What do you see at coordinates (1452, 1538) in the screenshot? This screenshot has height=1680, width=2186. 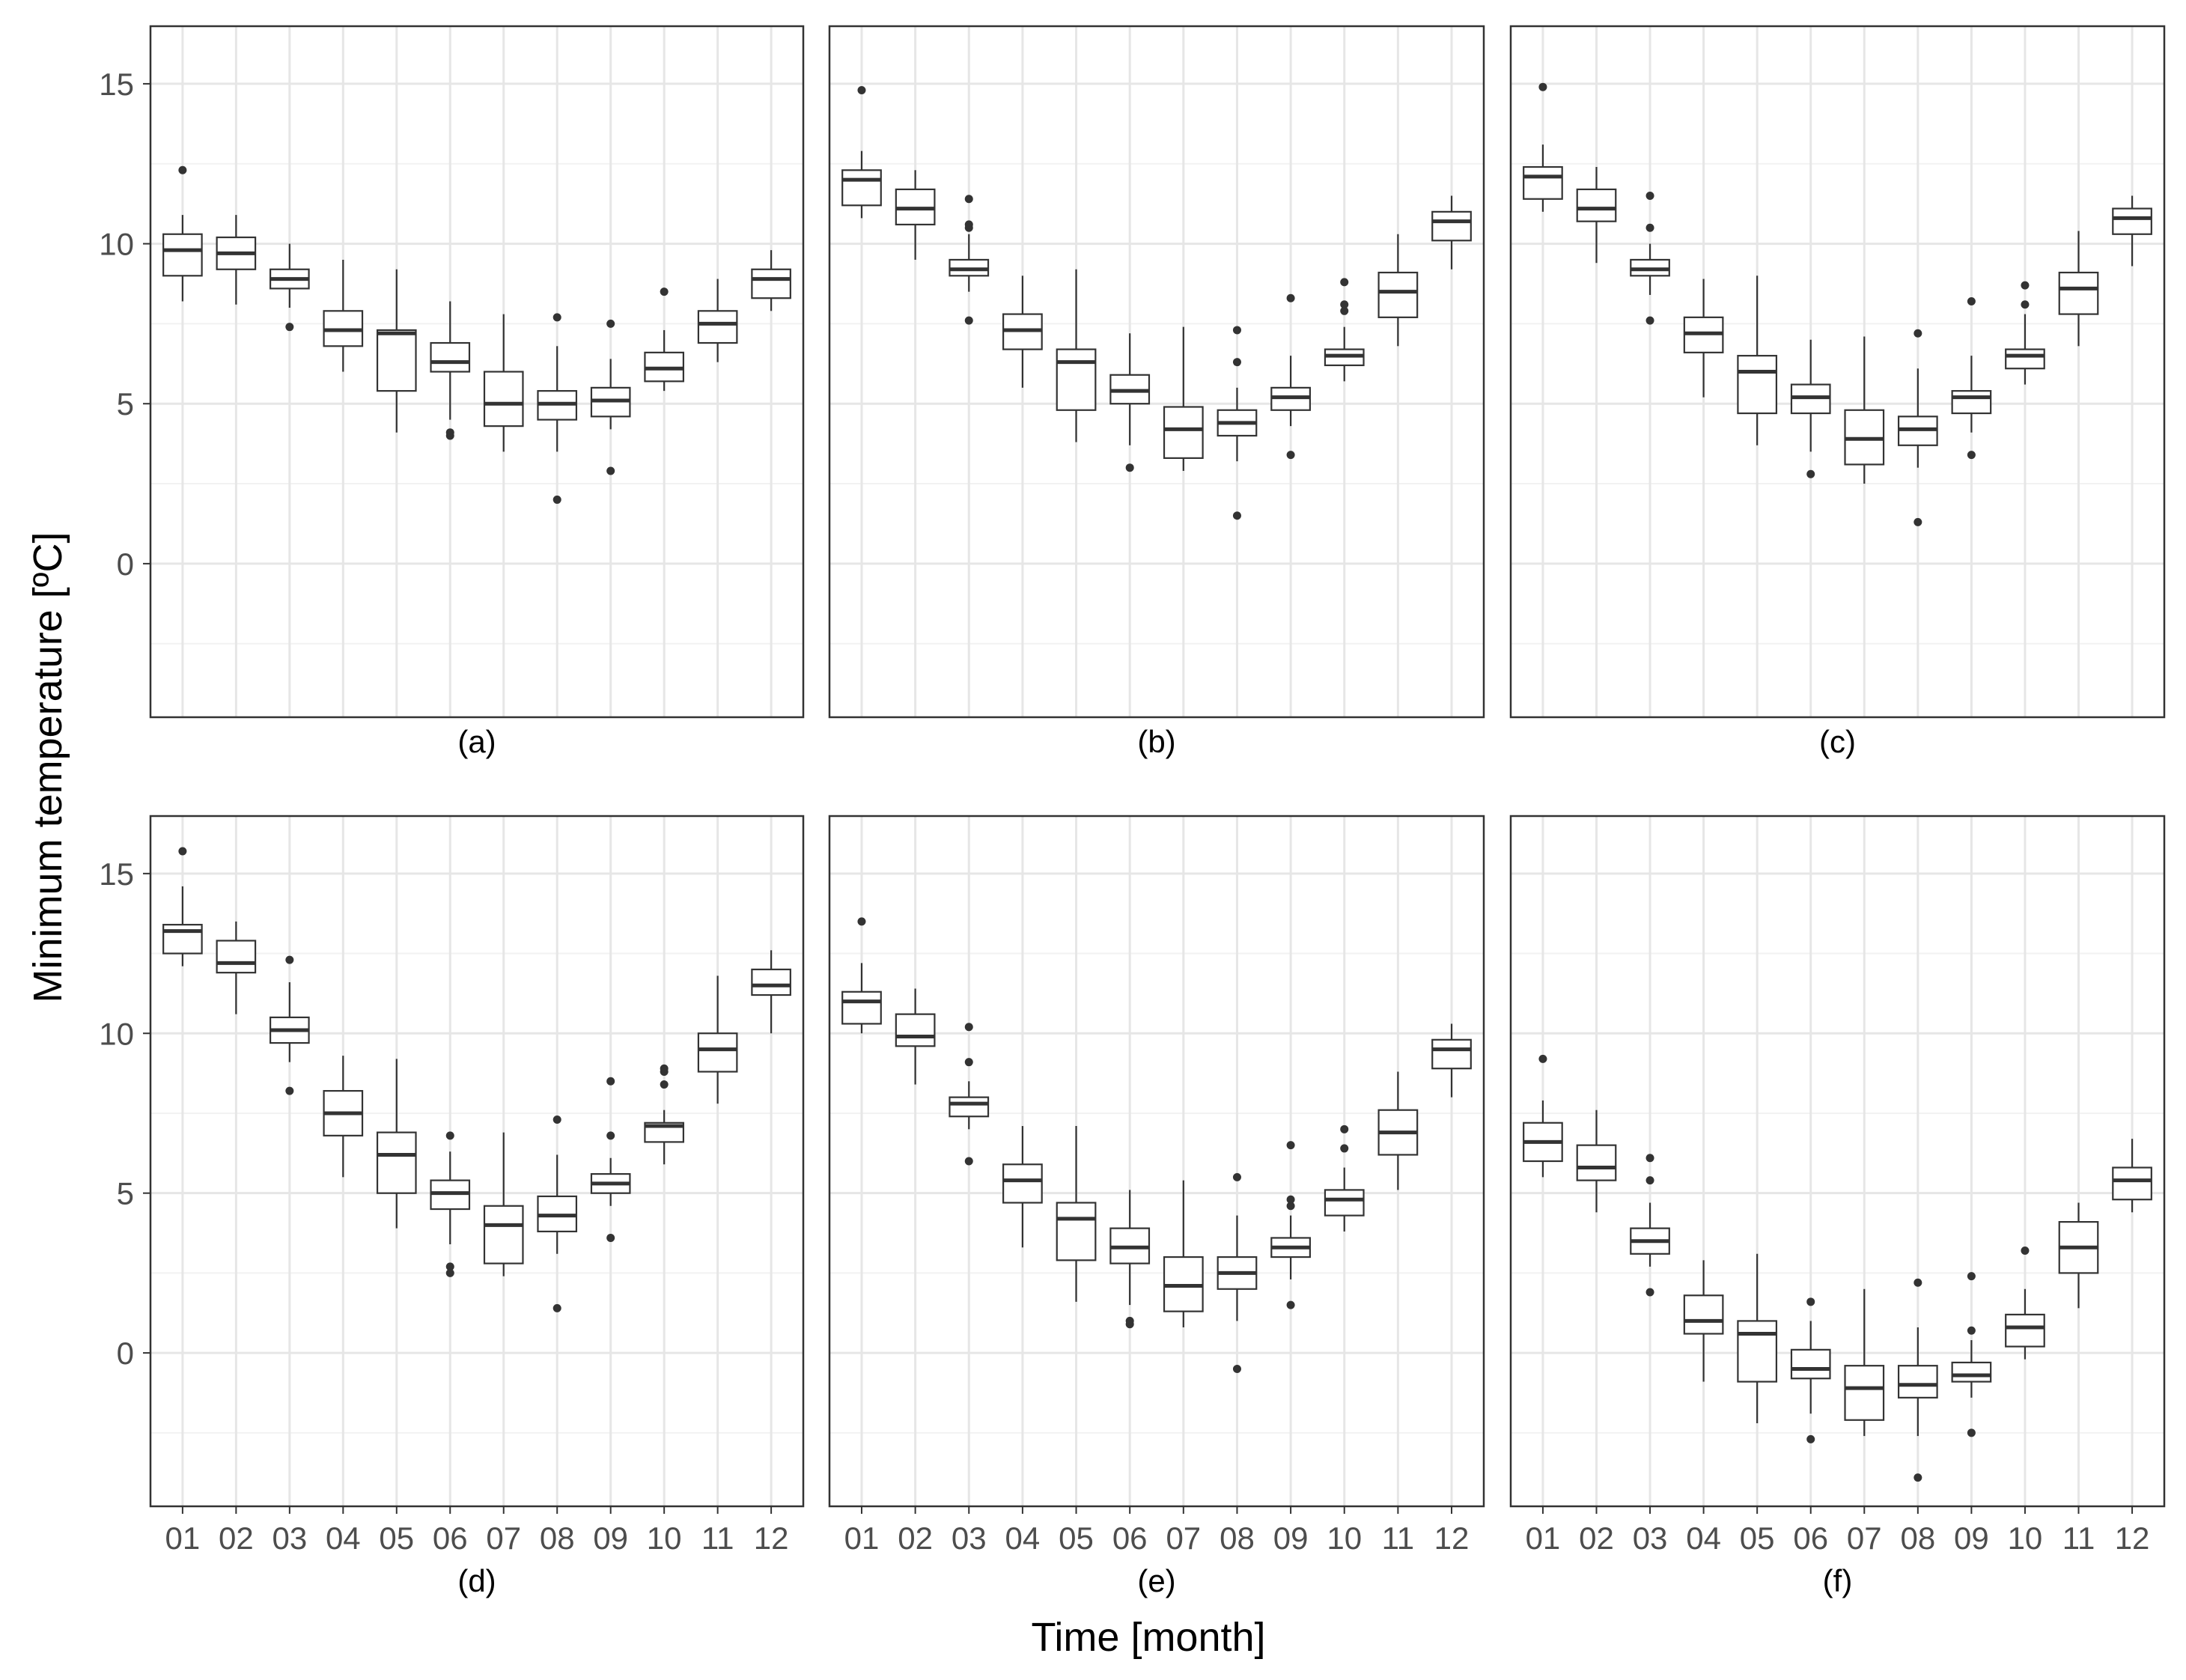 I see `x-tick-label: 12` at bounding box center [1452, 1538].